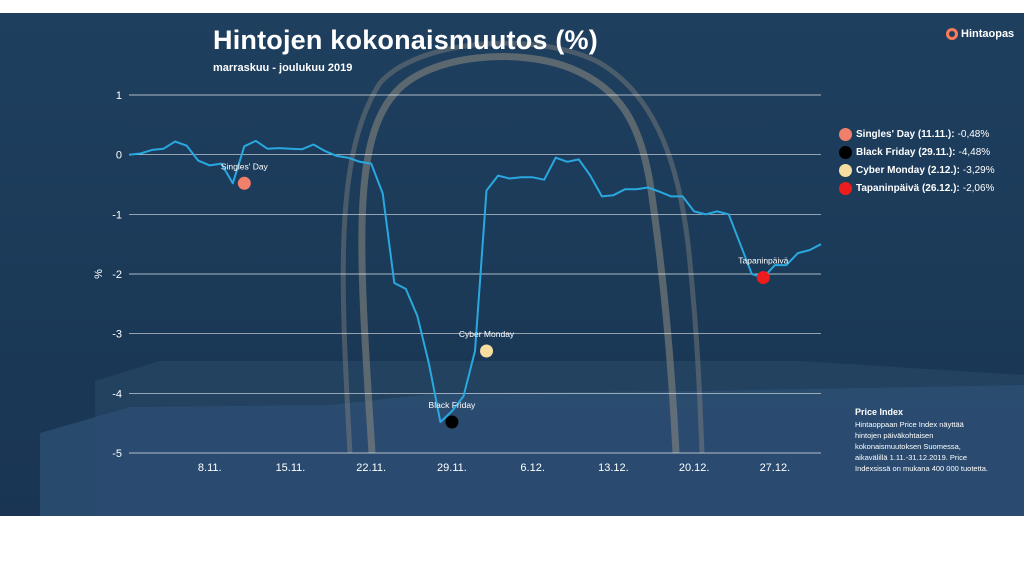  What do you see at coordinates (487, 334) in the screenshot?
I see `annotation-label: Cyber Monday` at bounding box center [487, 334].